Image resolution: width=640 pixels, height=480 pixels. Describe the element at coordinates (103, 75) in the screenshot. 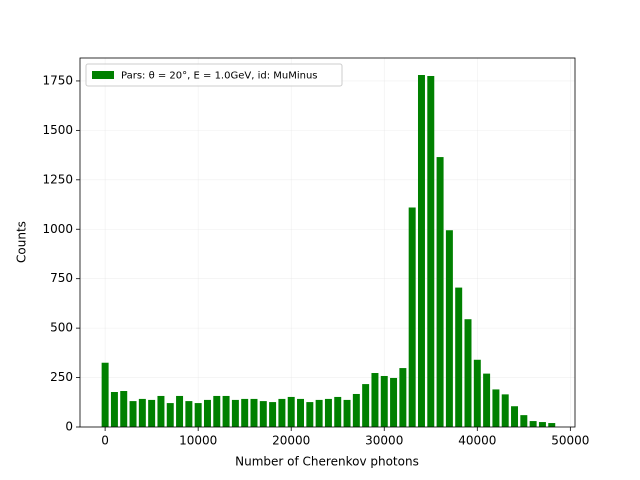

I see `legend-swatch` at that location.